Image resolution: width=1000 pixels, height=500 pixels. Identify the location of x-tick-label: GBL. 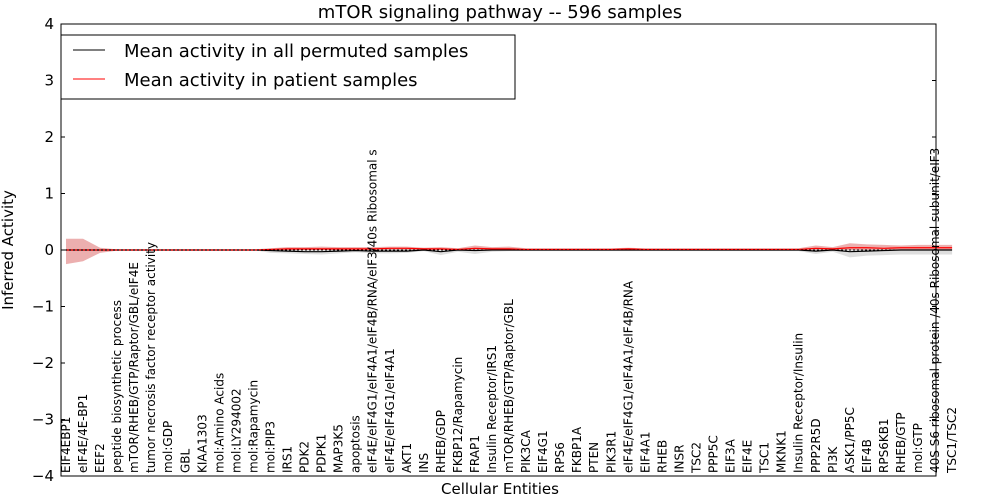
(185, 460).